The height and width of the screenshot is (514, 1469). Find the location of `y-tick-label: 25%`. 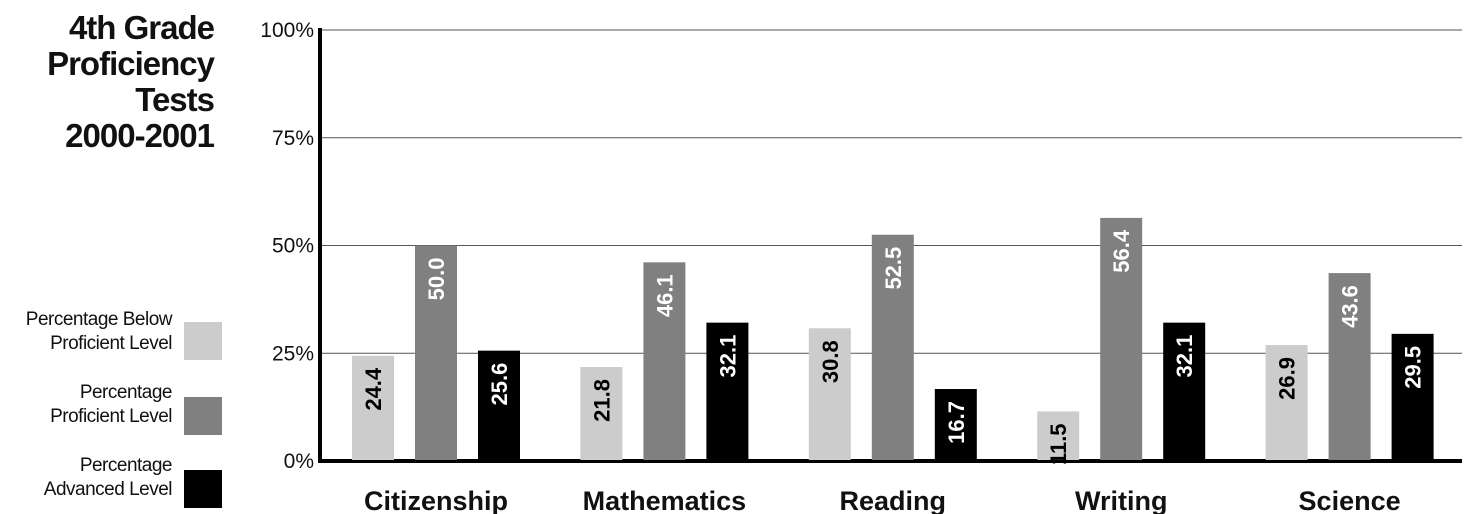

y-tick-label: 25% is located at coordinates (293, 353).